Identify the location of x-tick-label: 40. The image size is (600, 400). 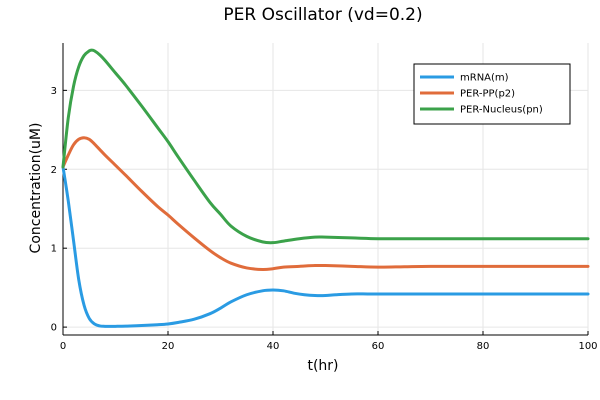
(273, 346).